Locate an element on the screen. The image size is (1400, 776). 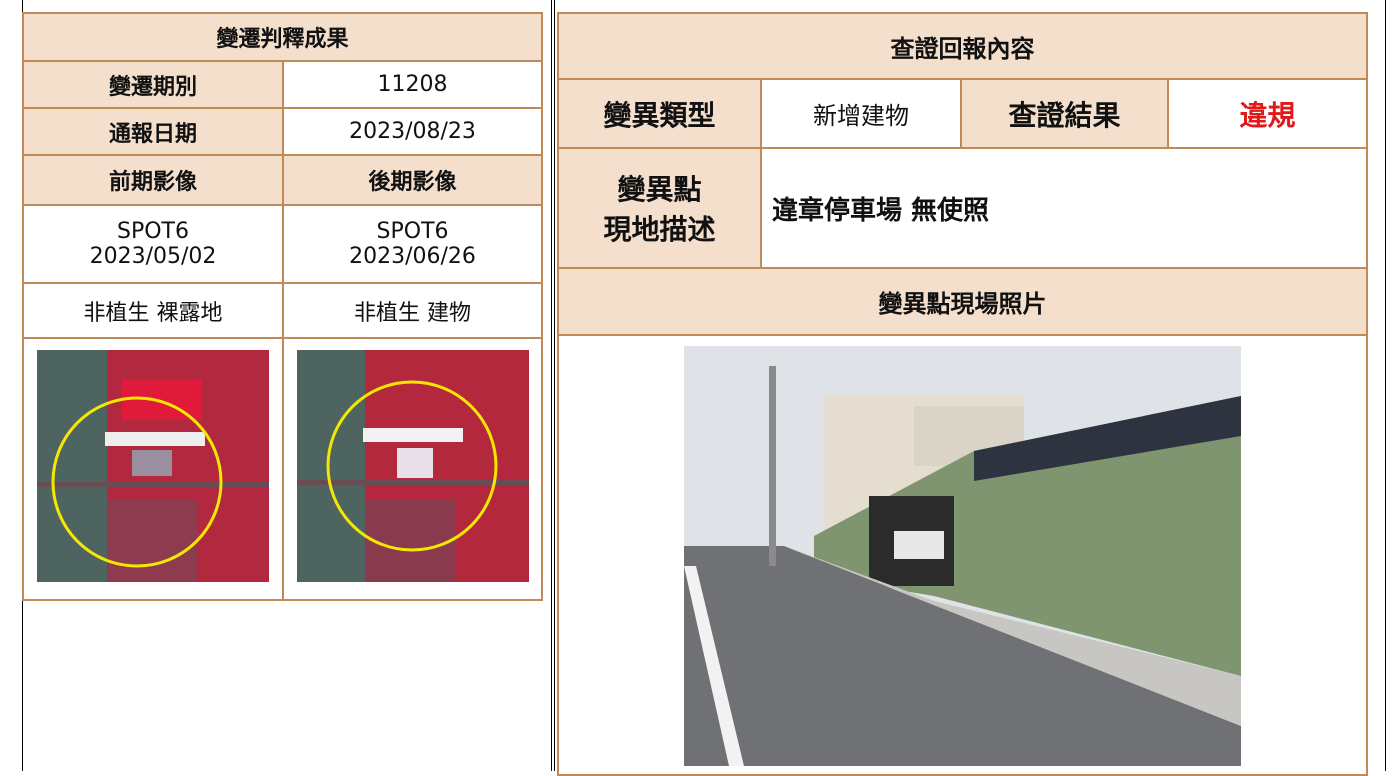
label: 前期影像 is located at coordinates (153, 180).